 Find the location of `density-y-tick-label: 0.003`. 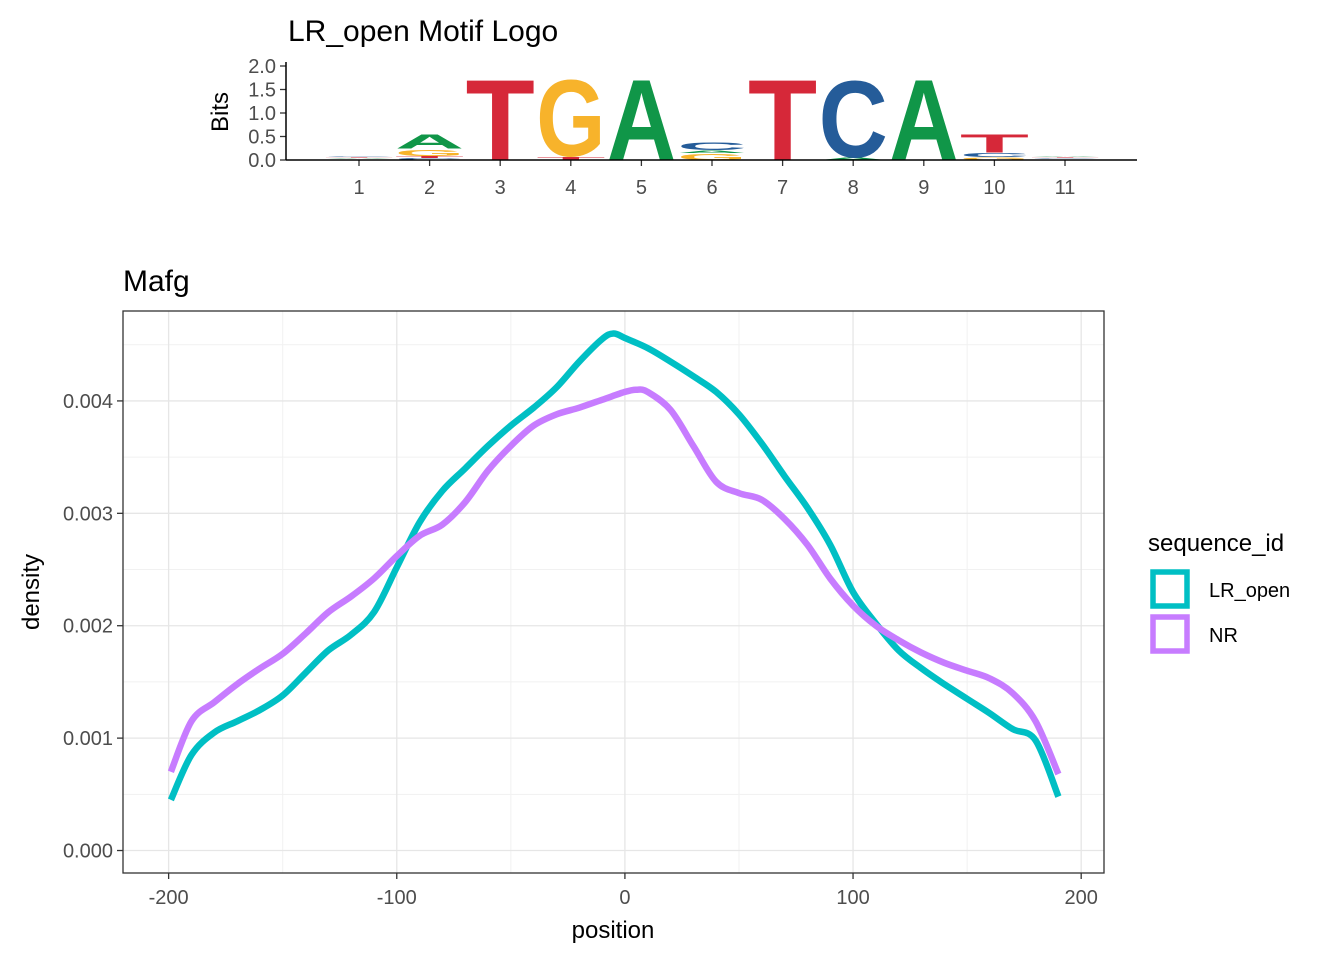

density-y-tick-label: 0.003 is located at coordinates (88, 514).